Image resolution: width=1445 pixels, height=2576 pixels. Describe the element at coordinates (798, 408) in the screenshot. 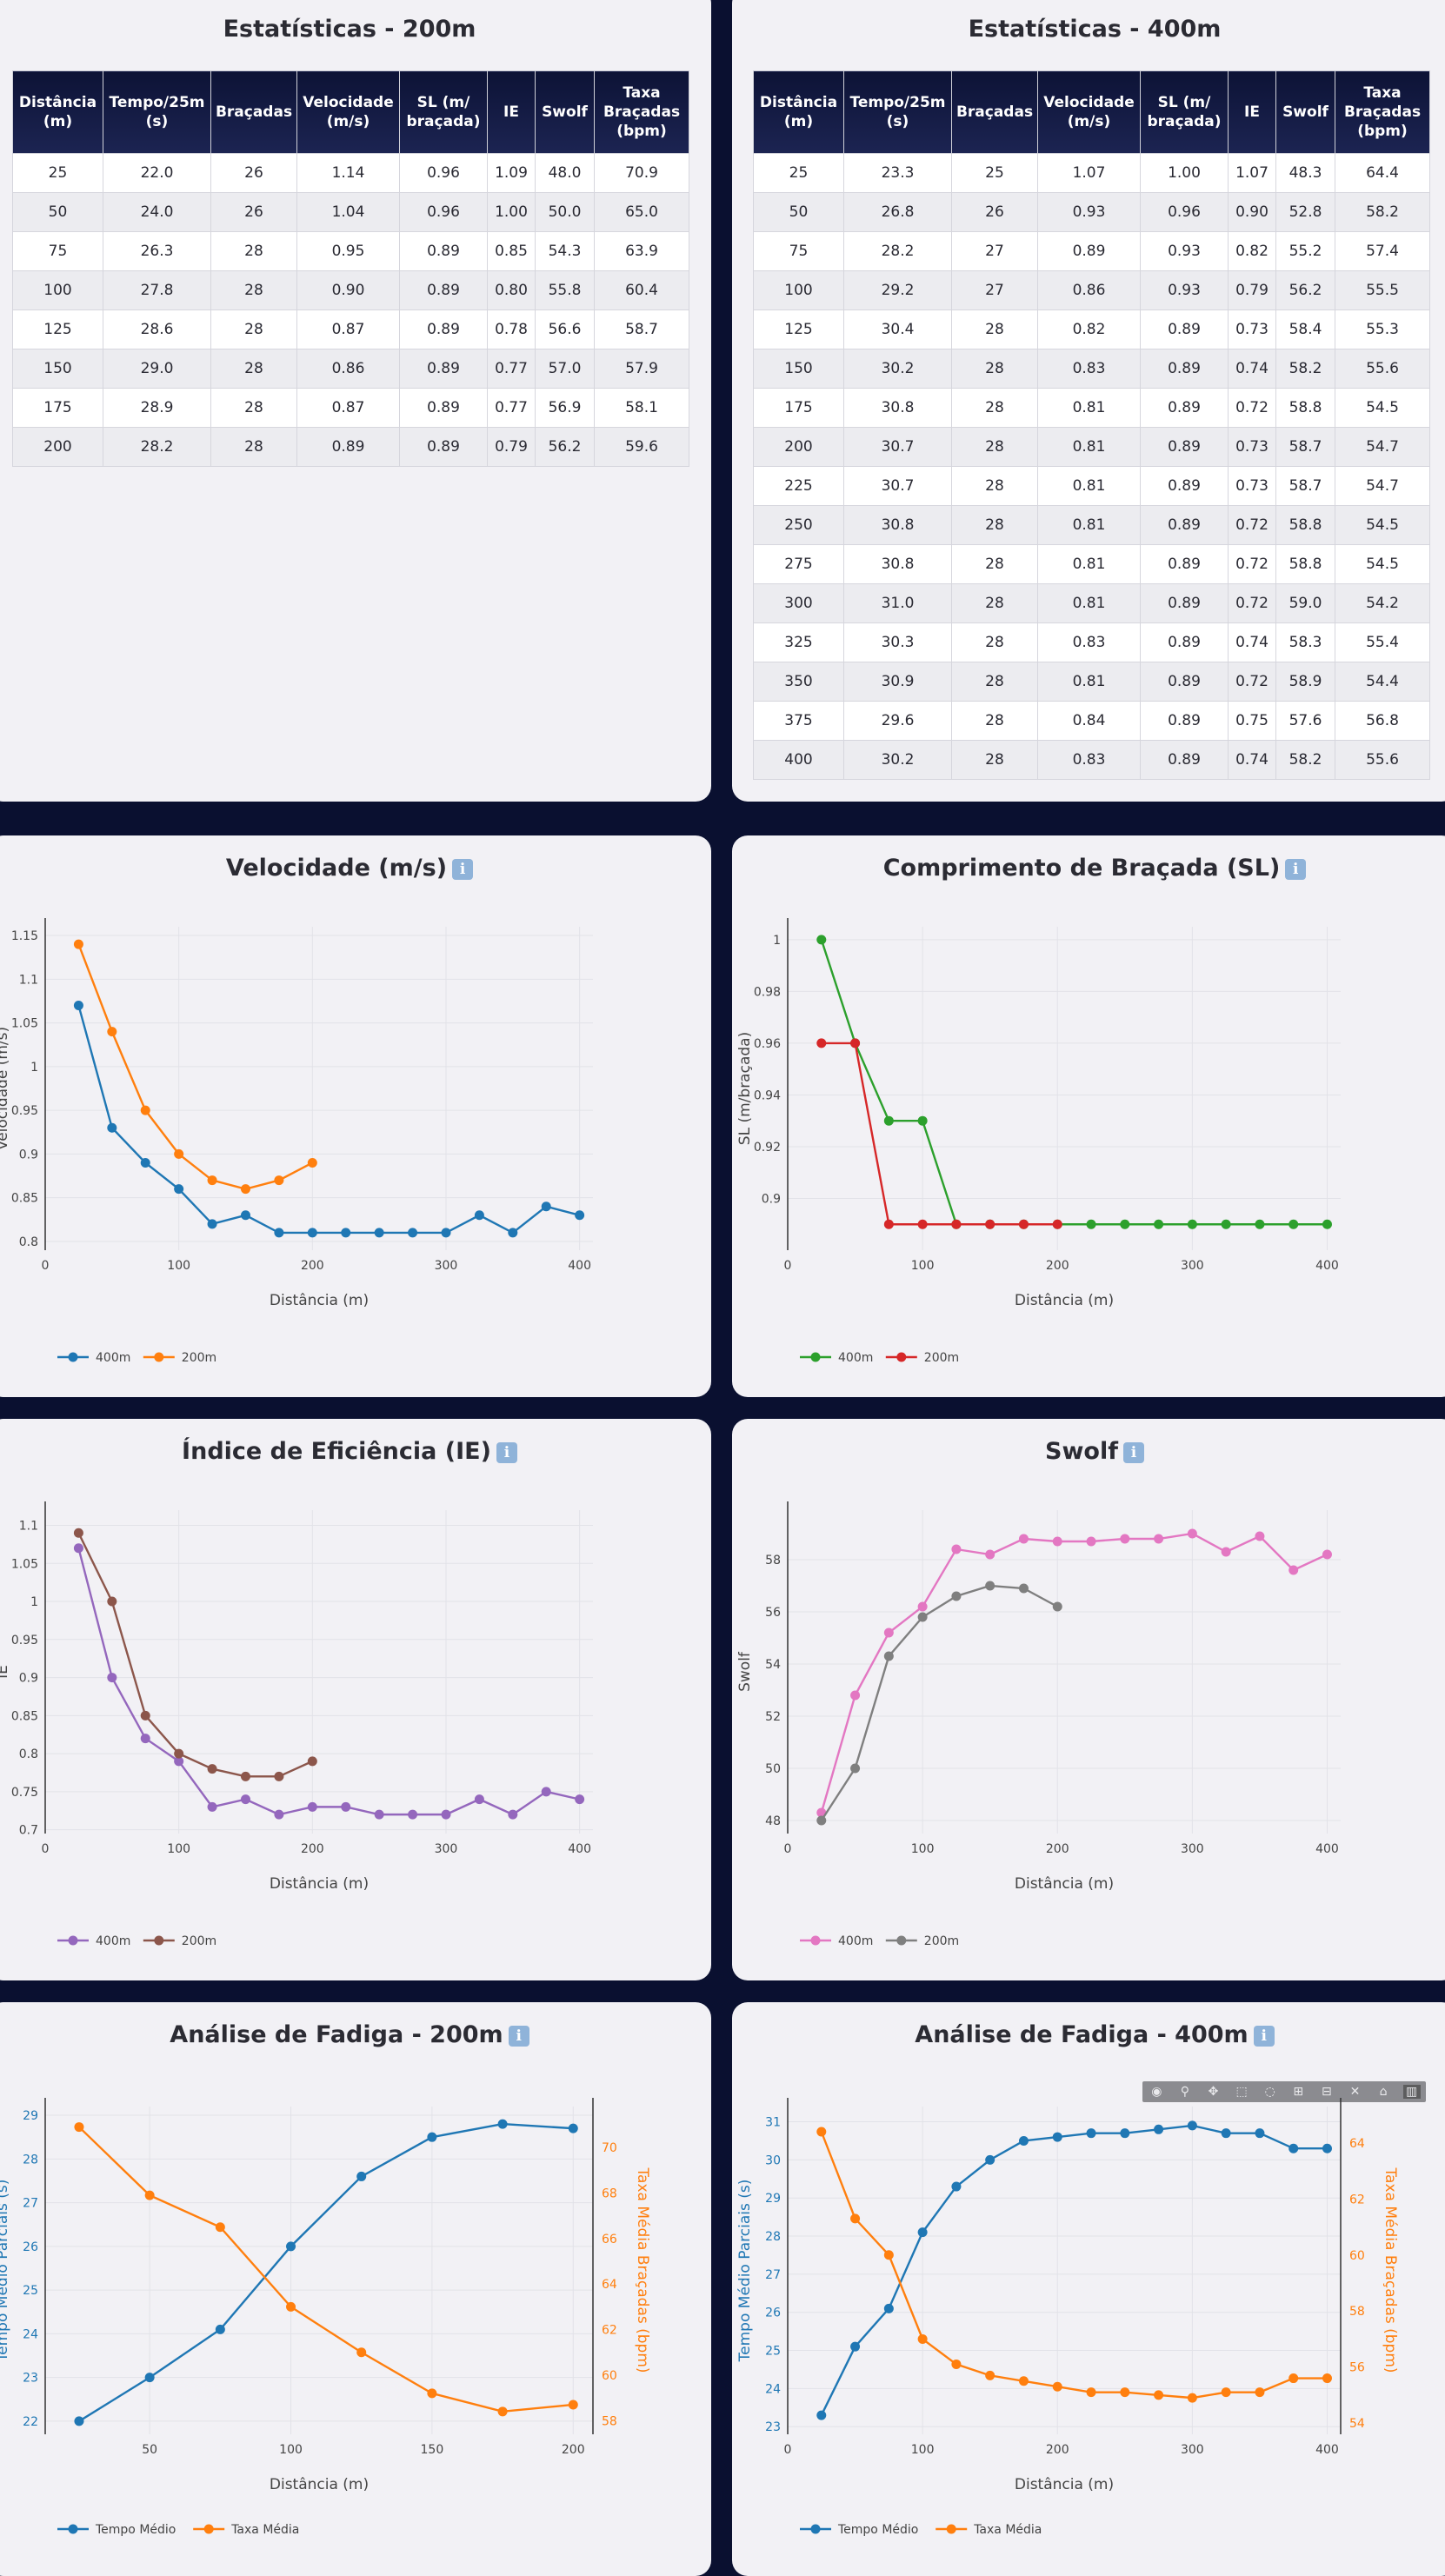

I see `table-cell: 175` at that location.